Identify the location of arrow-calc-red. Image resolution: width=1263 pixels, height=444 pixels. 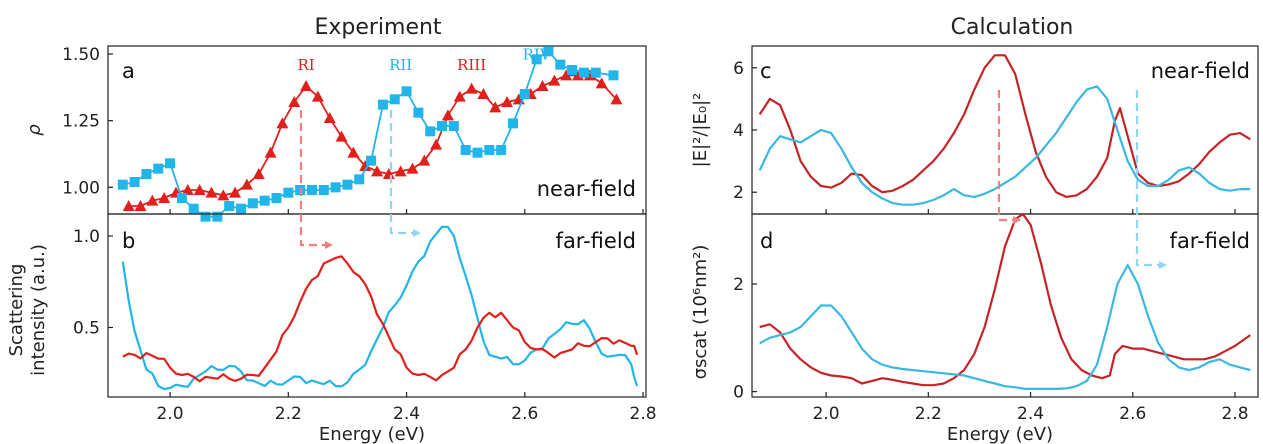
(1009, 157).